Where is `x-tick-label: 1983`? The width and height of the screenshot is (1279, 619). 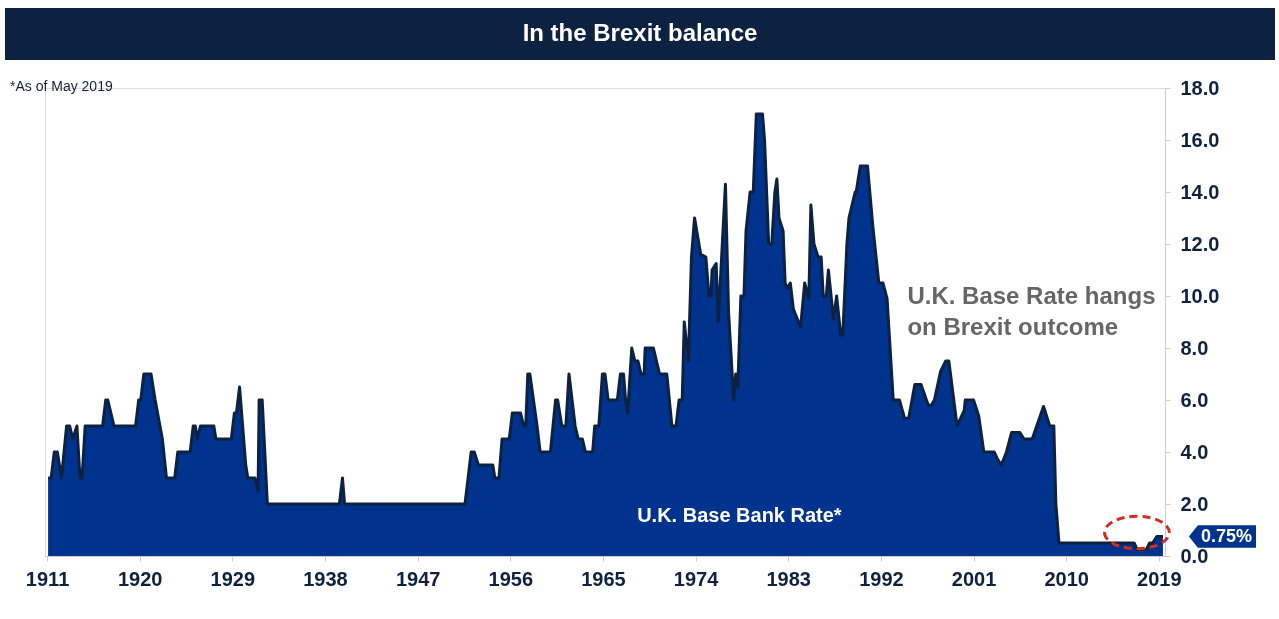 x-tick-label: 1983 is located at coordinates (788, 578).